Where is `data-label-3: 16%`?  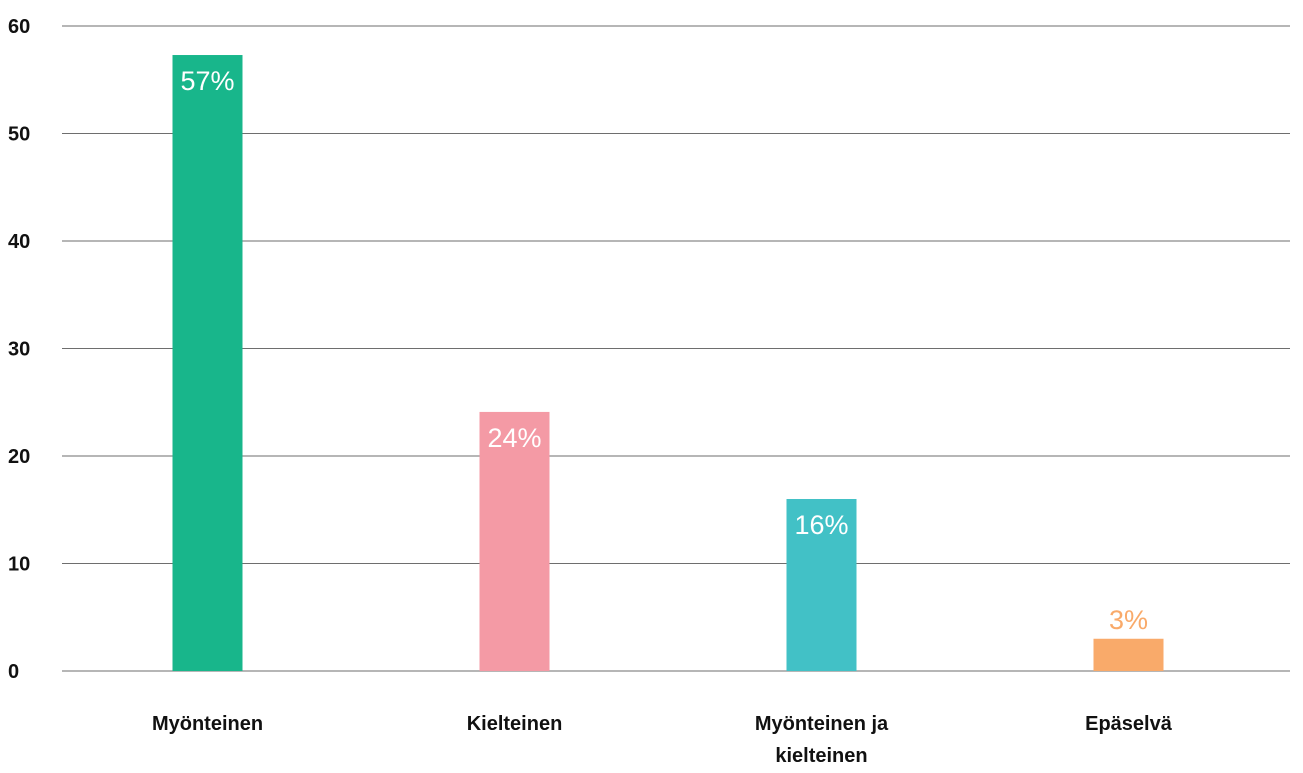
data-label-3: 16% is located at coordinates (821, 525).